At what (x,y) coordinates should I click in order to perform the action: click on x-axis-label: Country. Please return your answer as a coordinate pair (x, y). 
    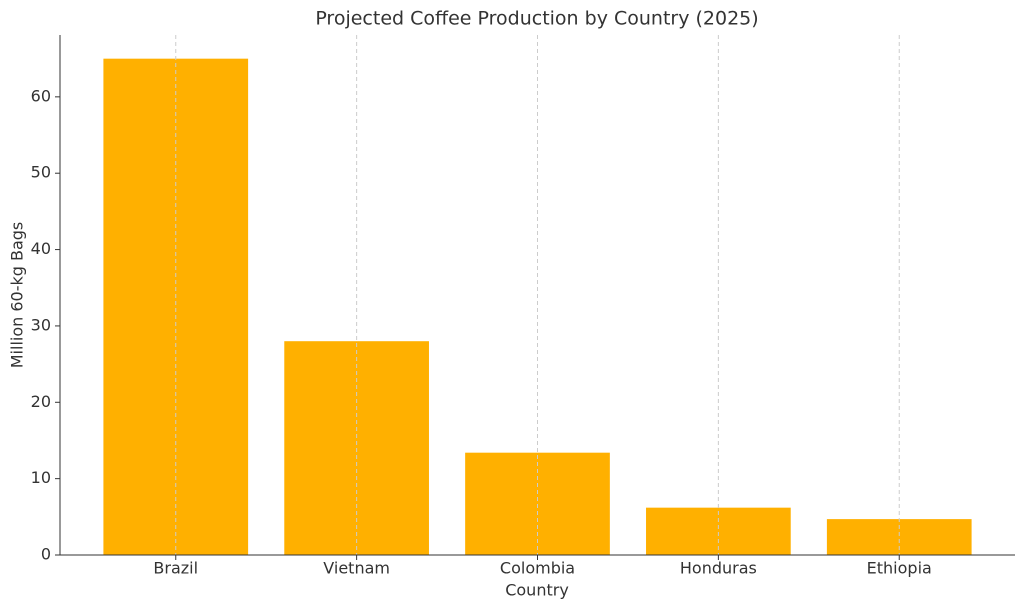
    Looking at the image, I should click on (537, 590).